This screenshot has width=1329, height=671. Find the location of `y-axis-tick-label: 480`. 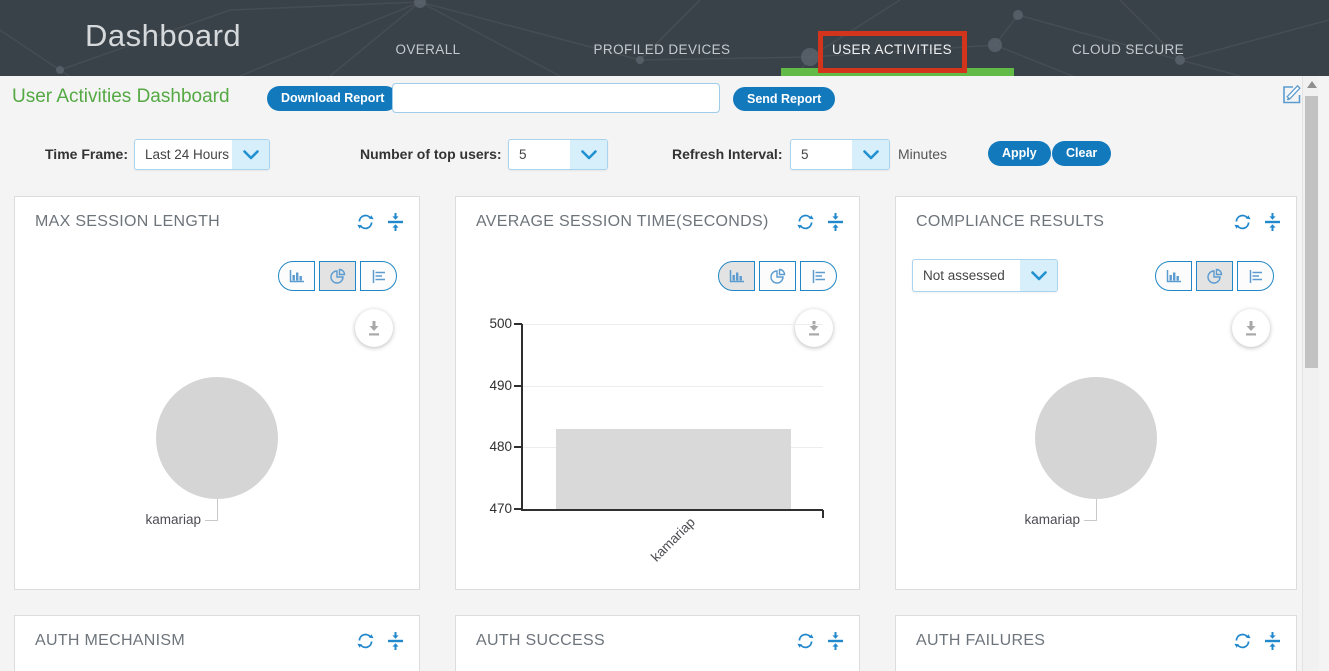

y-axis-tick-label: 480 is located at coordinates (500, 447).